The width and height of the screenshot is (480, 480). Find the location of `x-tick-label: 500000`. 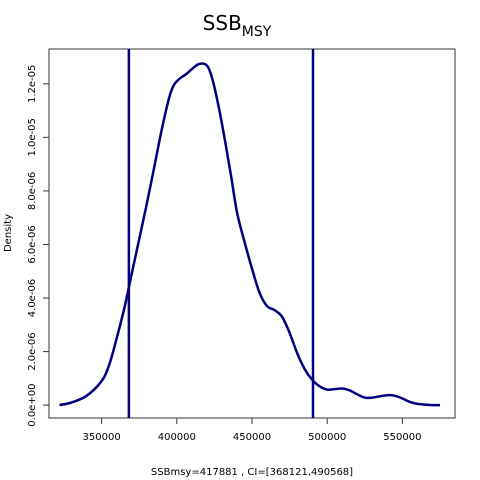

x-tick-label: 500000 is located at coordinates (327, 437).